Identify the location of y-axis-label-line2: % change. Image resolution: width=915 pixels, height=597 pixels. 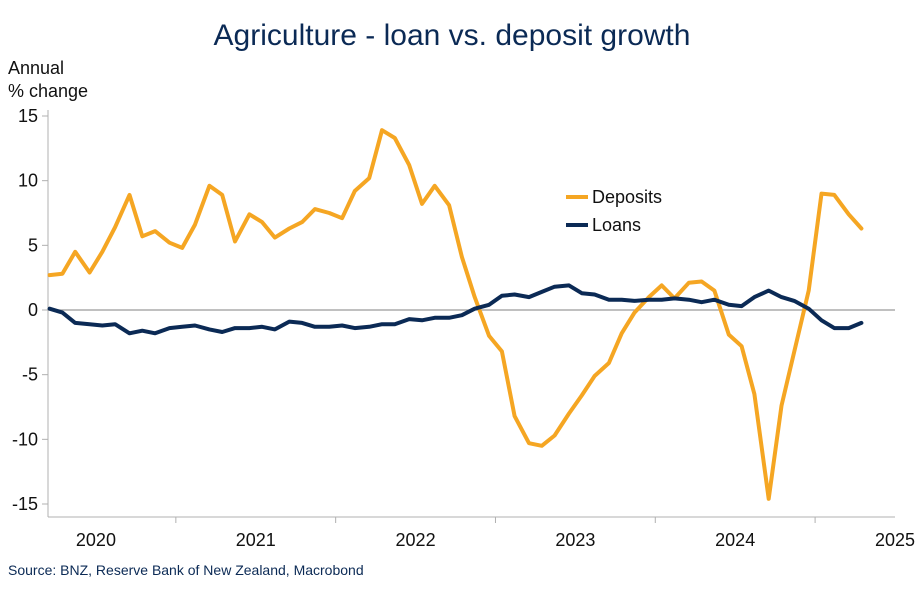
(48, 91).